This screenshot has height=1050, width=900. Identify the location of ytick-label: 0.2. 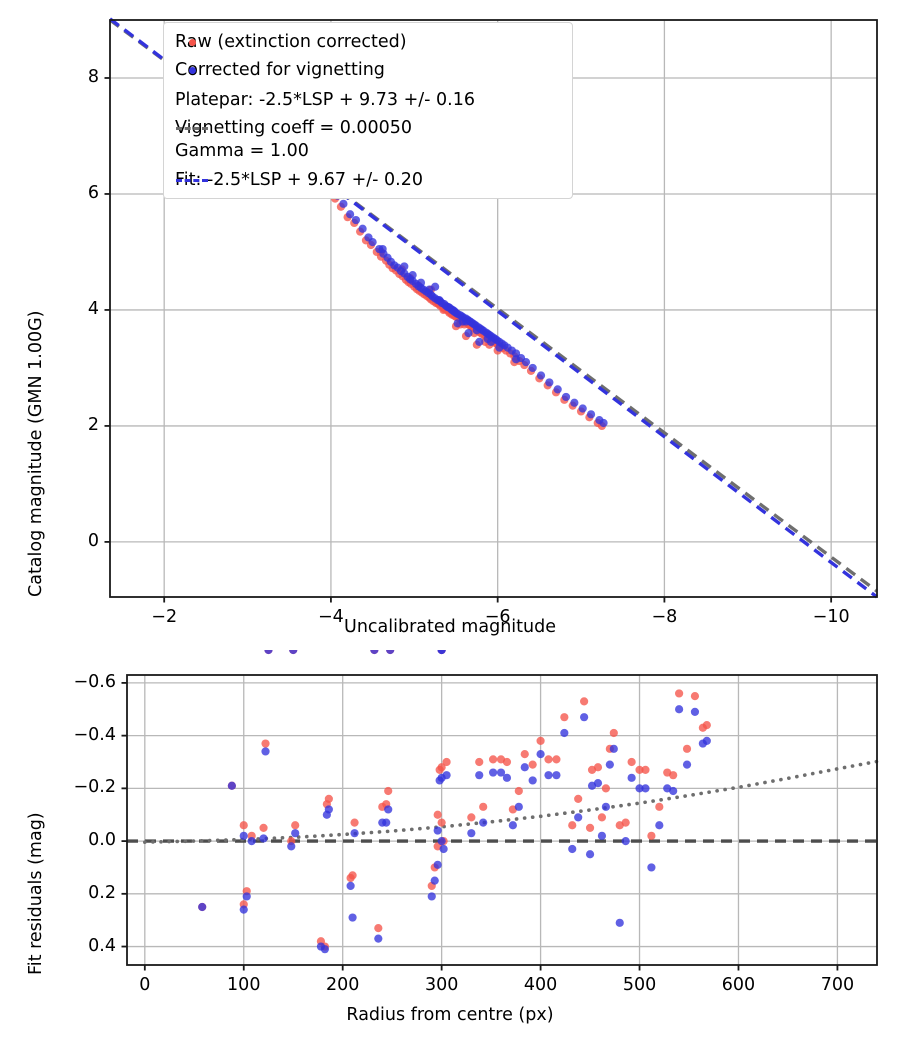
(102, 892).